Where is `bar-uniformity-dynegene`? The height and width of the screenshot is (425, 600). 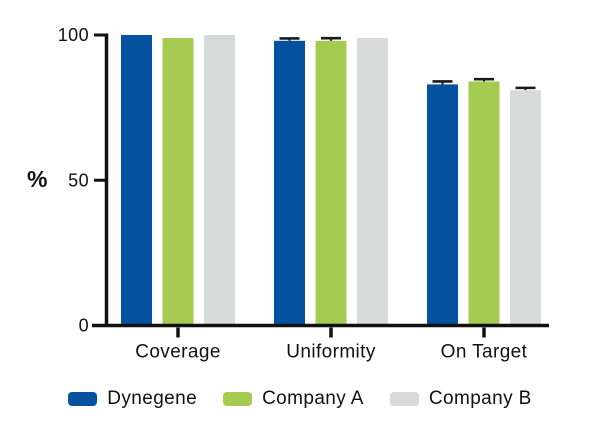
bar-uniformity-dynegene is located at coordinates (289, 183).